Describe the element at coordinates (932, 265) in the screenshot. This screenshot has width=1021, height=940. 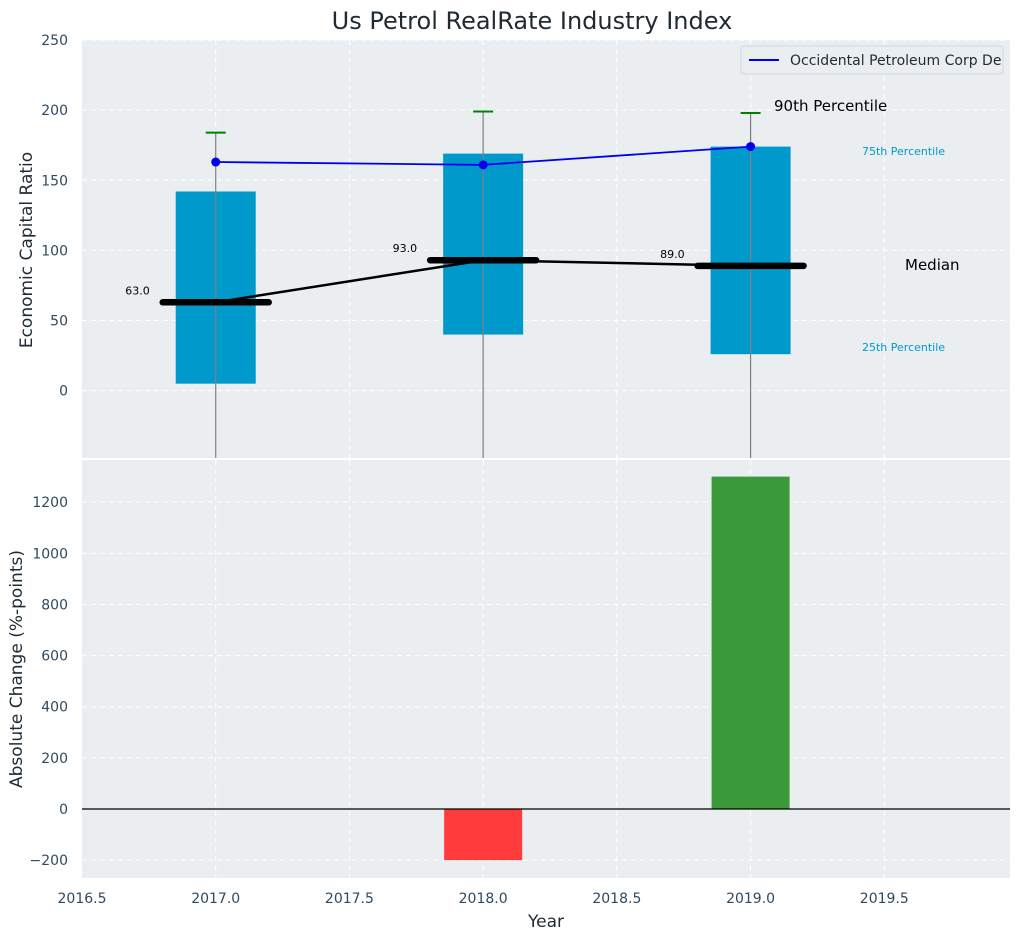
I see `median-annotation: Median` at that location.